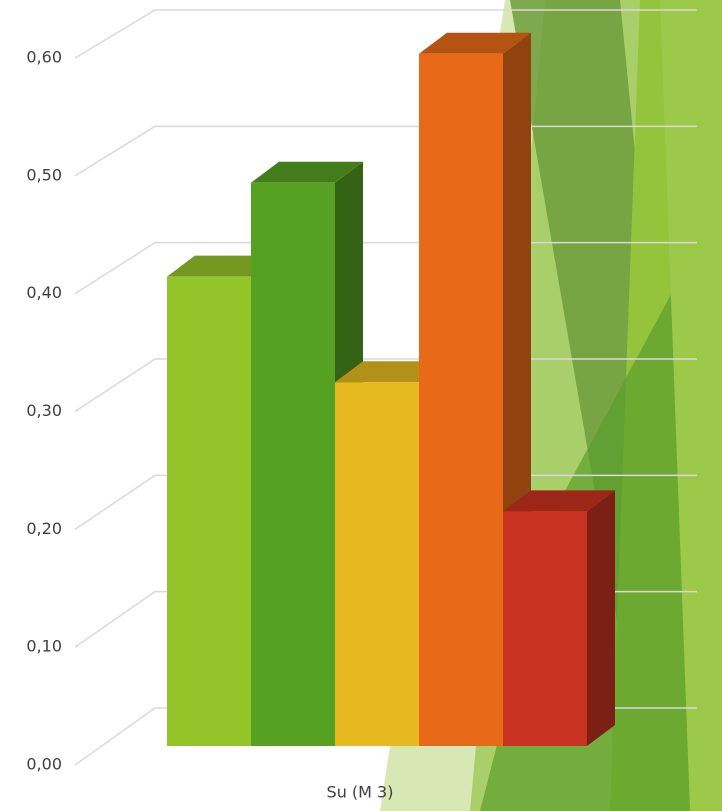 Image resolution: width=722 pixels, height=811 pixels. What do you see at coordinates (44, 174) in the screenshot?
I see `y-tick-label: 0,50` at bounding box center [44, 174].